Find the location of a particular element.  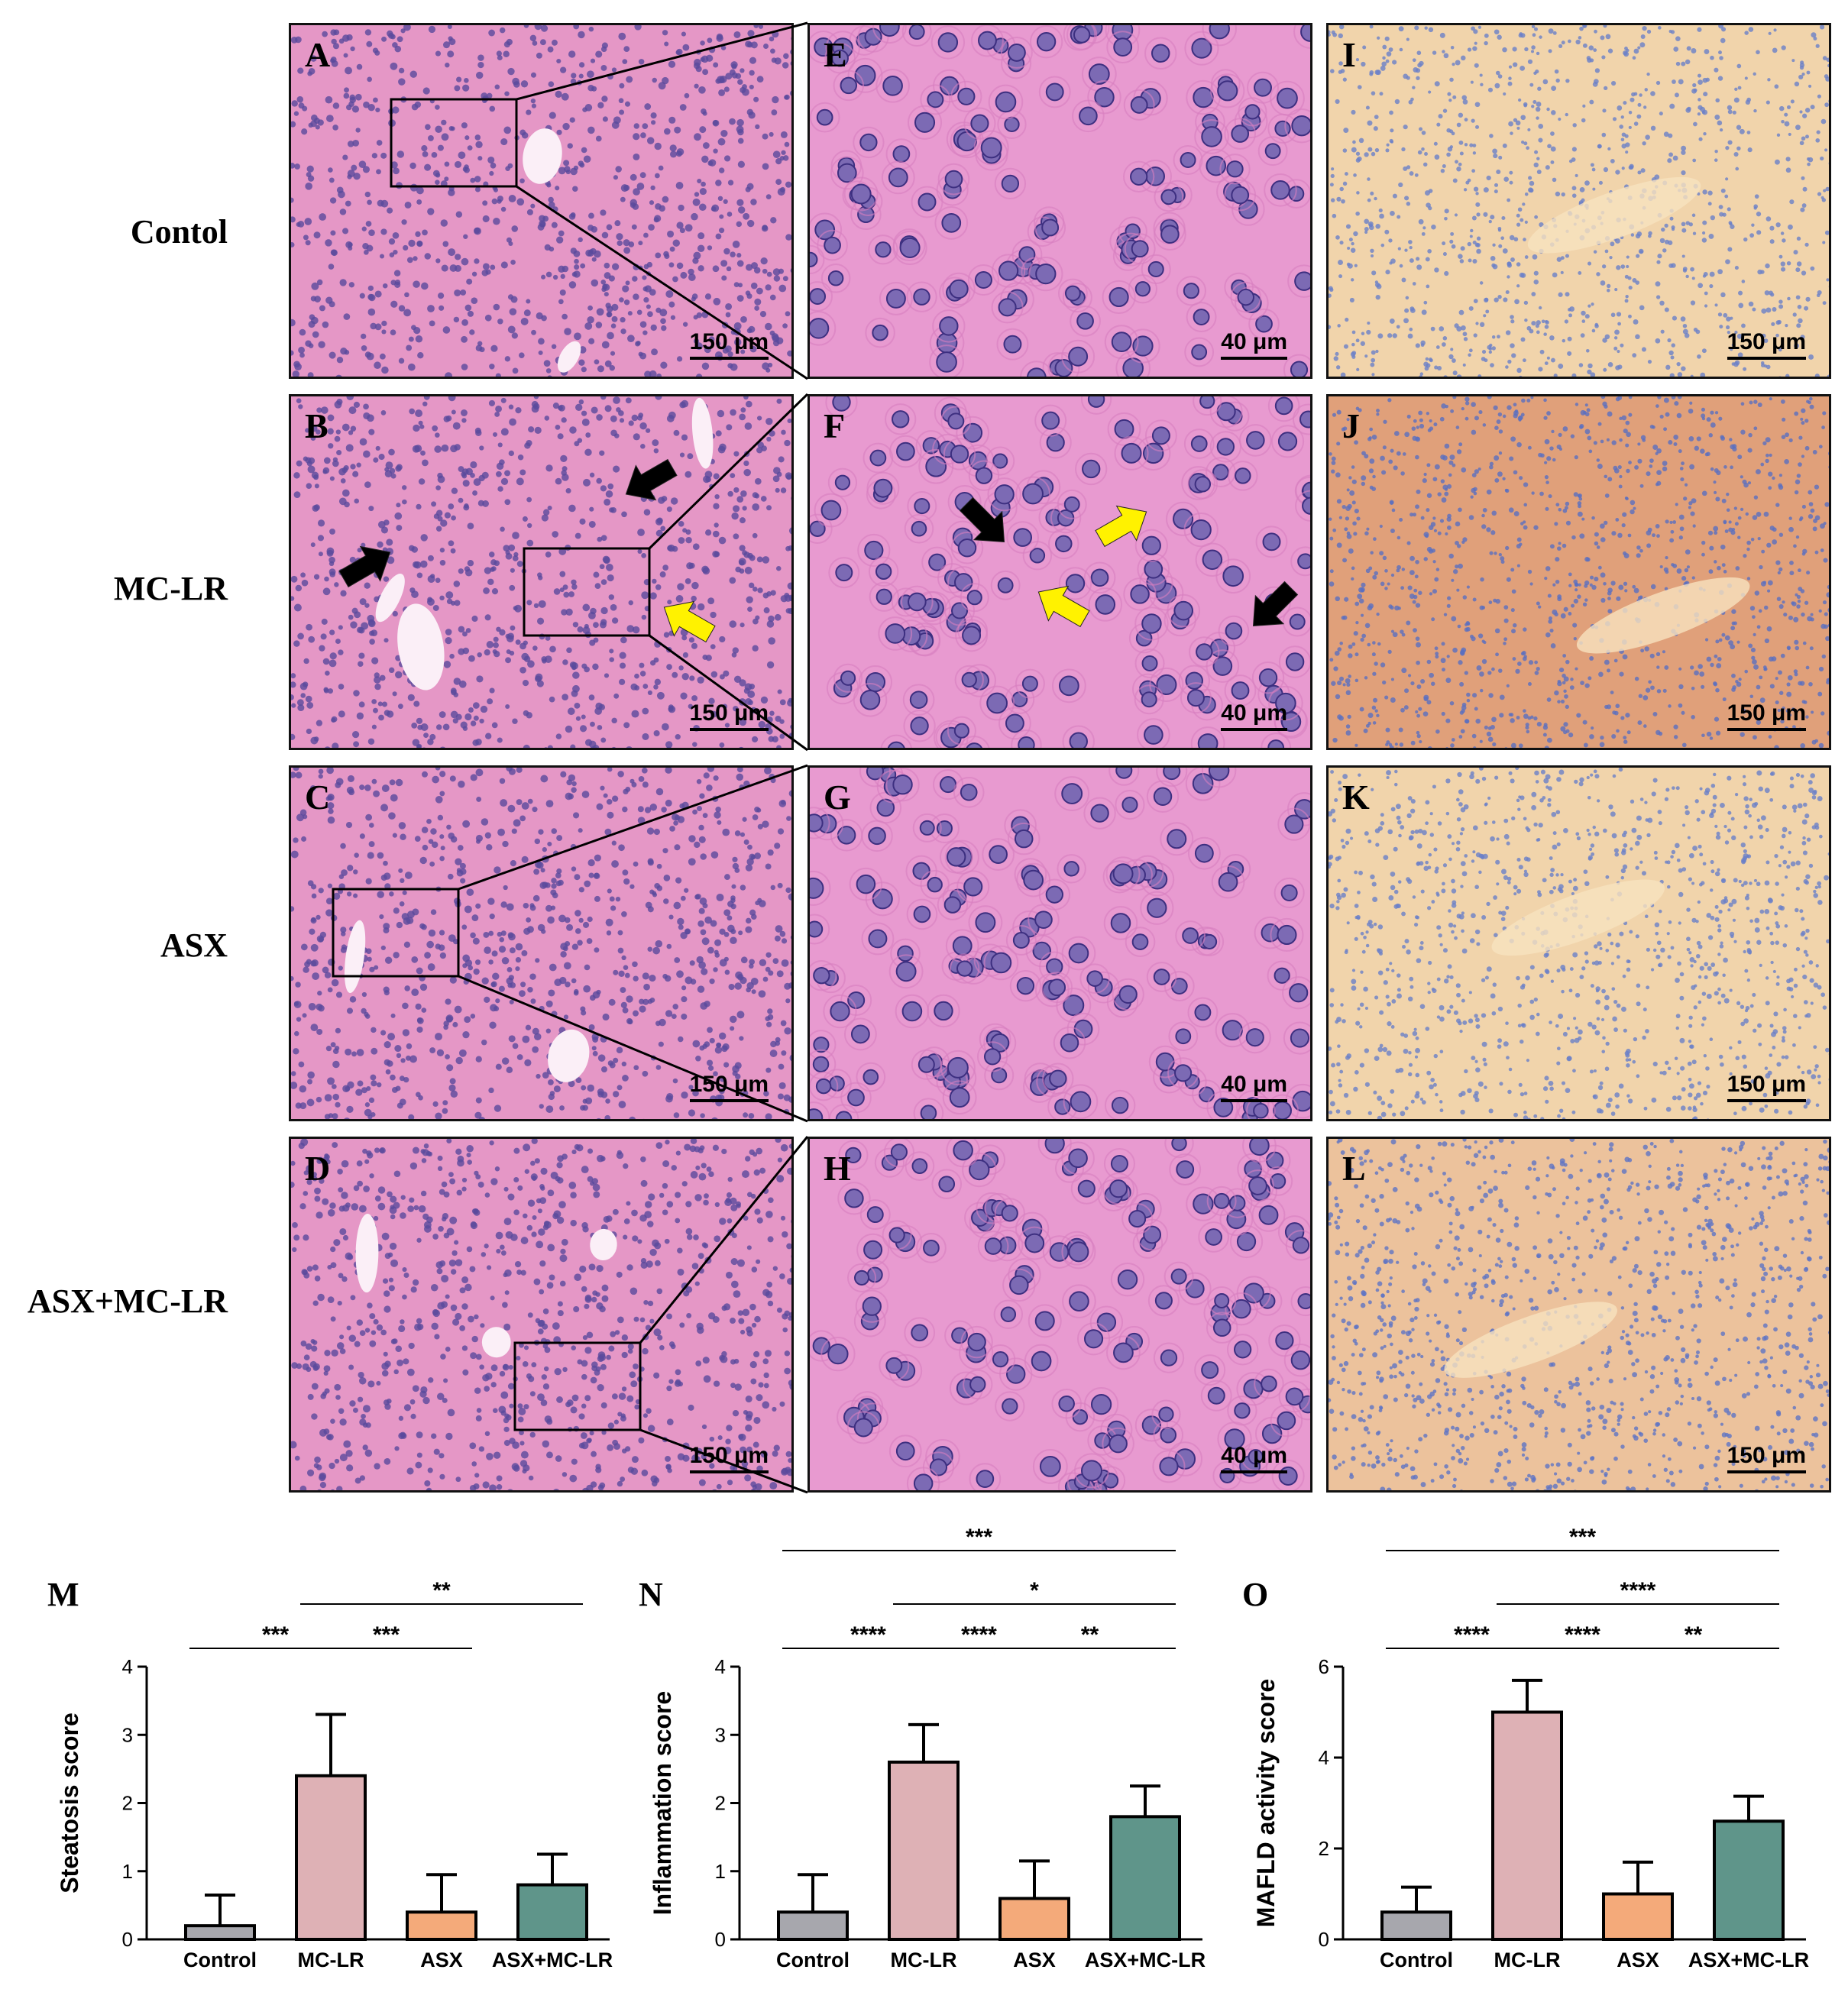

panel-letter: I is located at coordinates (1349, 54).